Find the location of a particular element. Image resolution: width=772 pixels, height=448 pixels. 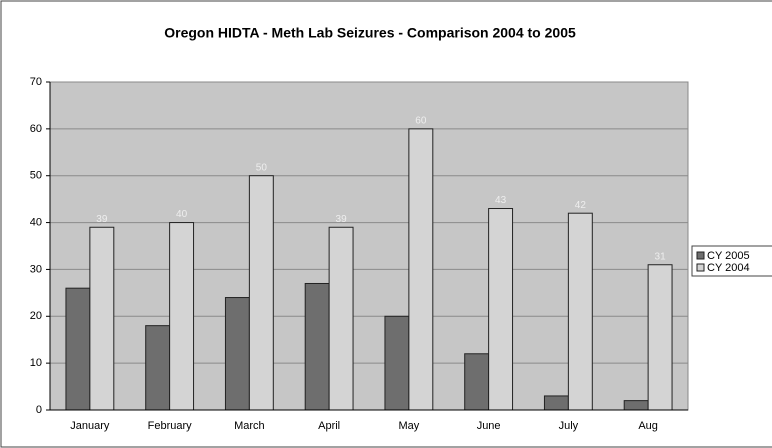

data-label: 50 is located at coordinates (262, 167).